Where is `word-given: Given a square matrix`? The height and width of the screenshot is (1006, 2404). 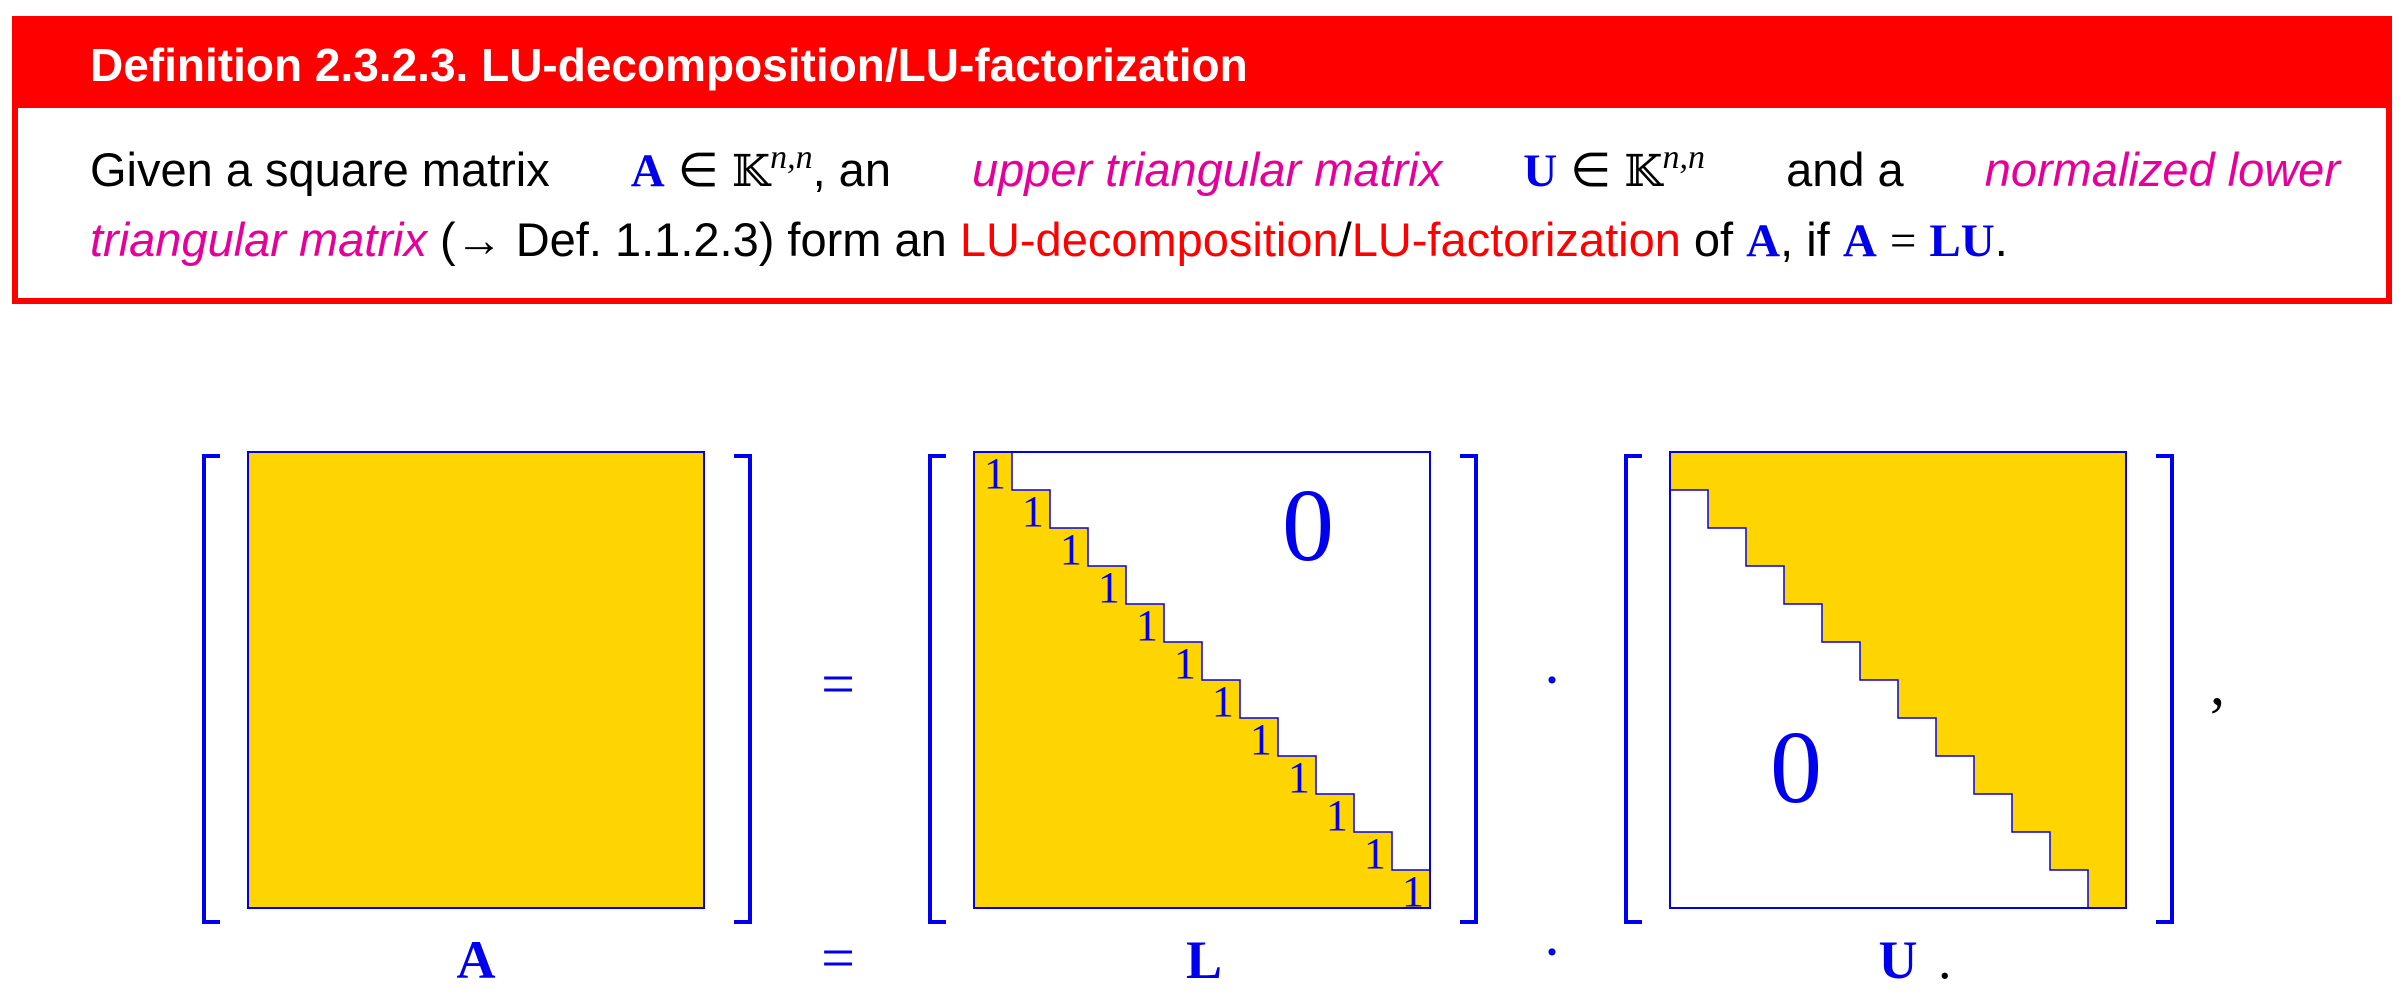
word-given: Given a square matrix is located at coordinates (320, 169).